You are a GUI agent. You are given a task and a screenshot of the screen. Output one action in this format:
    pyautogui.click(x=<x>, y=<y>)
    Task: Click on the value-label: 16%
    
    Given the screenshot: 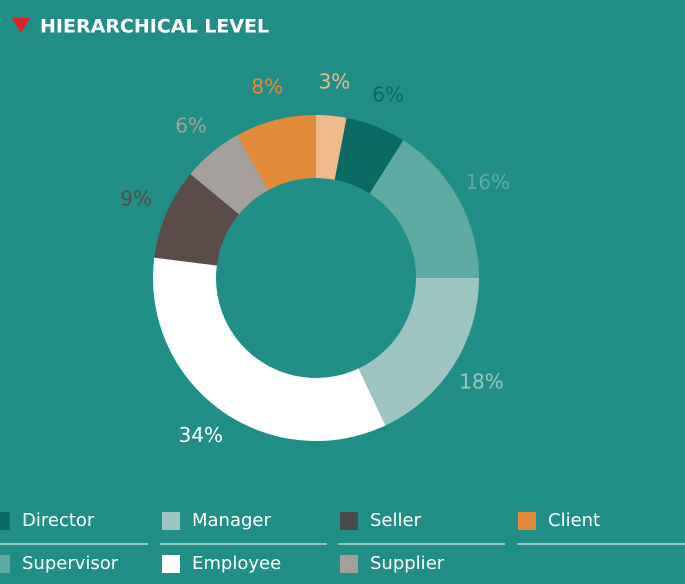 What is the action you would take?
    pyautogui.click(x=488, y=182)
    